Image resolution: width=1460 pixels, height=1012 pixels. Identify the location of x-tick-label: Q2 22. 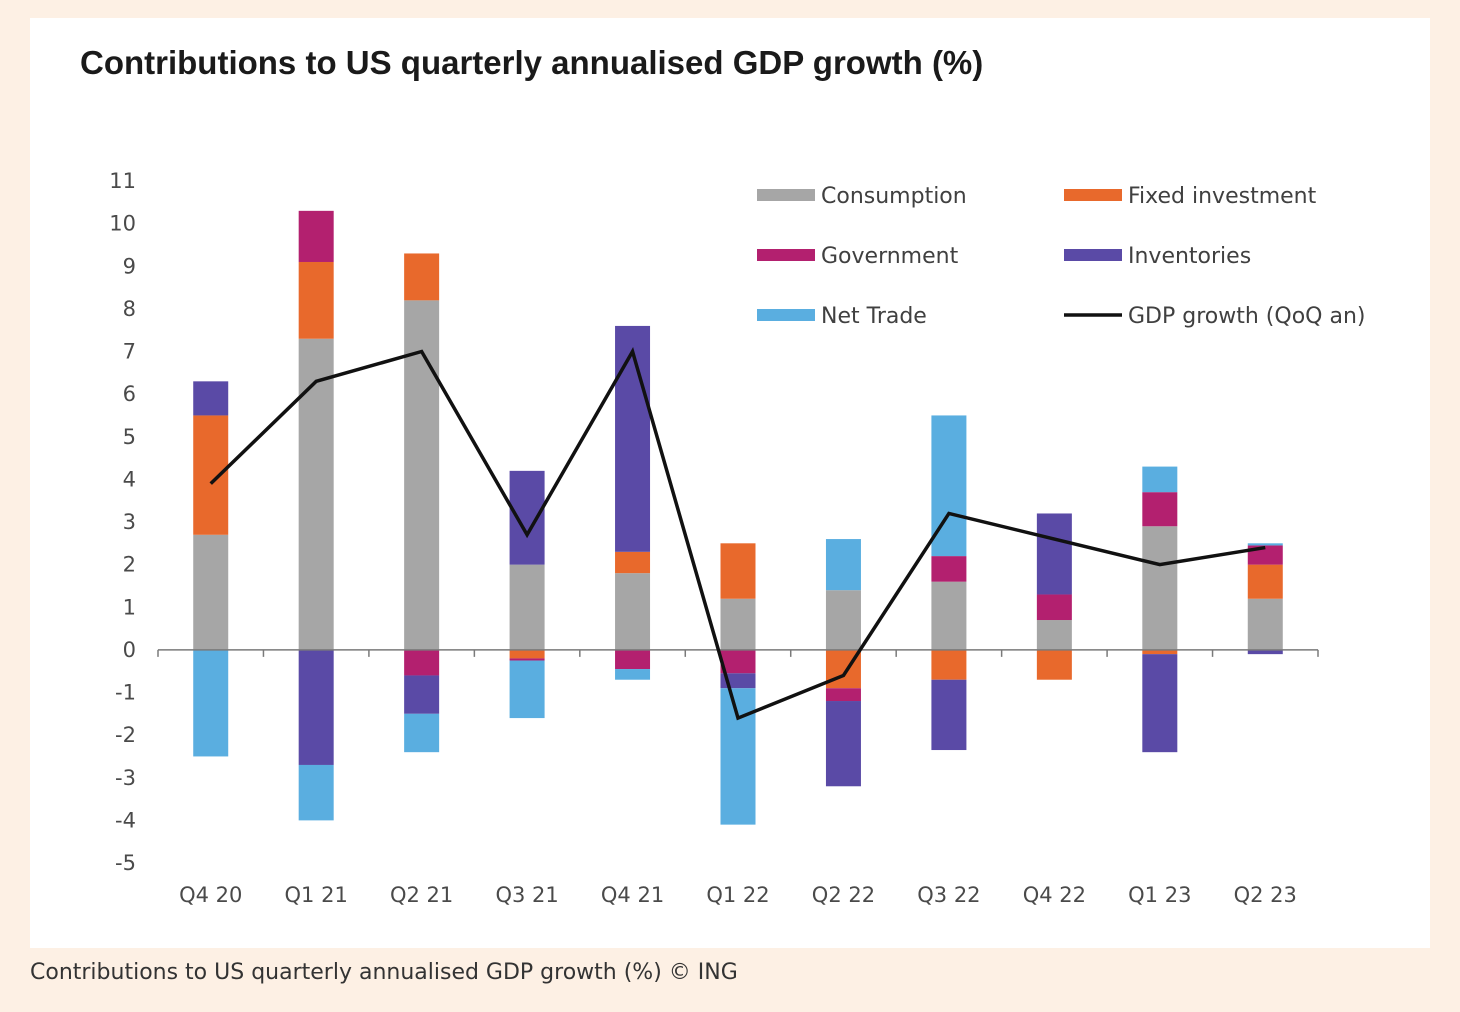
(843, 895).